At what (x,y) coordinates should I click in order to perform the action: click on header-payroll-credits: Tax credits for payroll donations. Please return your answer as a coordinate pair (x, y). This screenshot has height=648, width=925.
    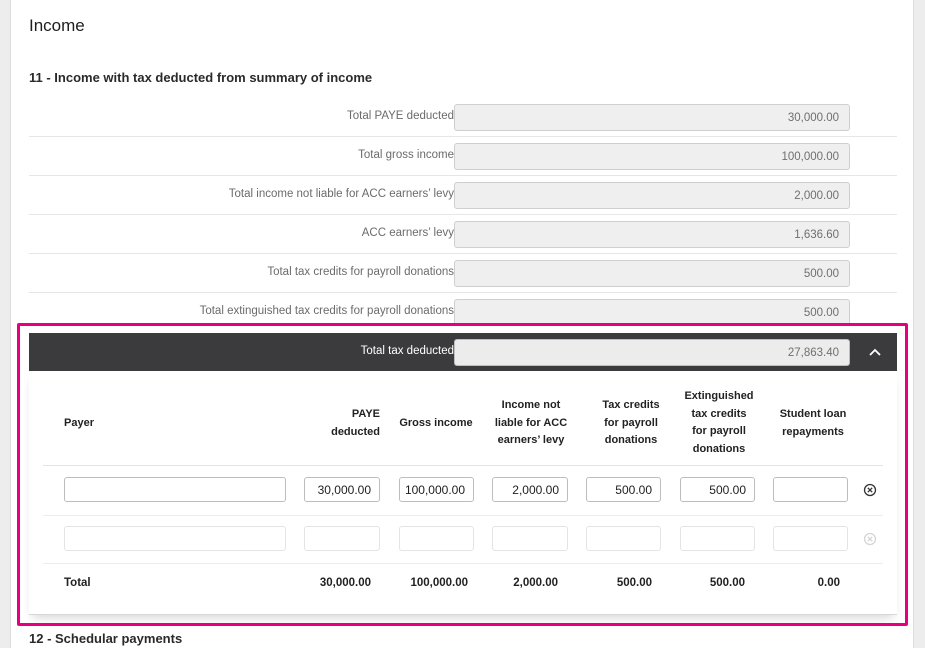
    Looking at the image, I should click on (631, 422).